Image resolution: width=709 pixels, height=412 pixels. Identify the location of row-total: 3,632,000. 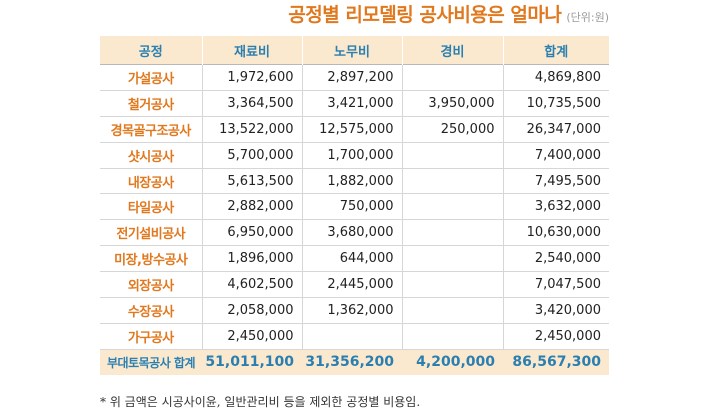
(555, 207).